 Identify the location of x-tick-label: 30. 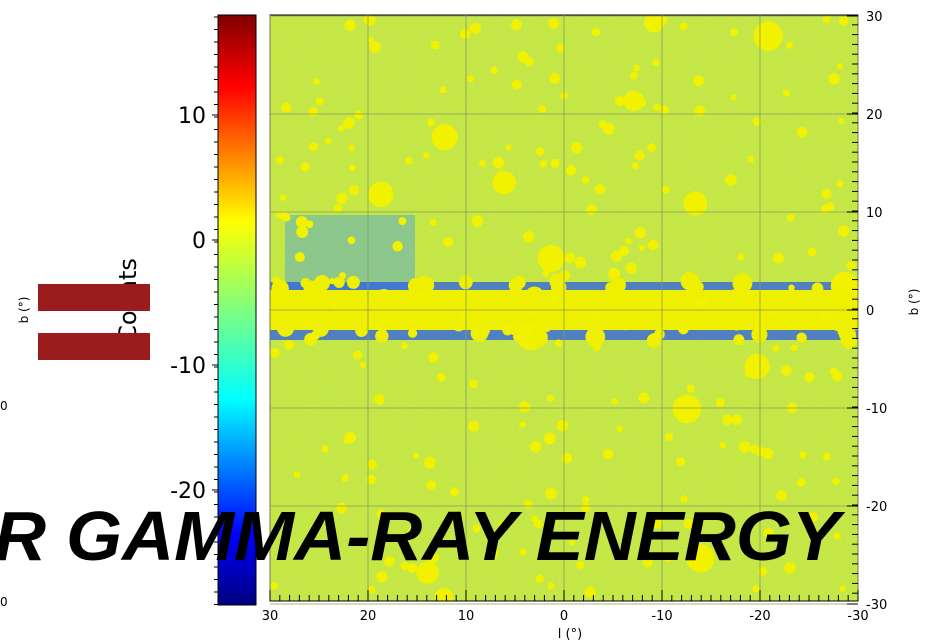
(270, 616).